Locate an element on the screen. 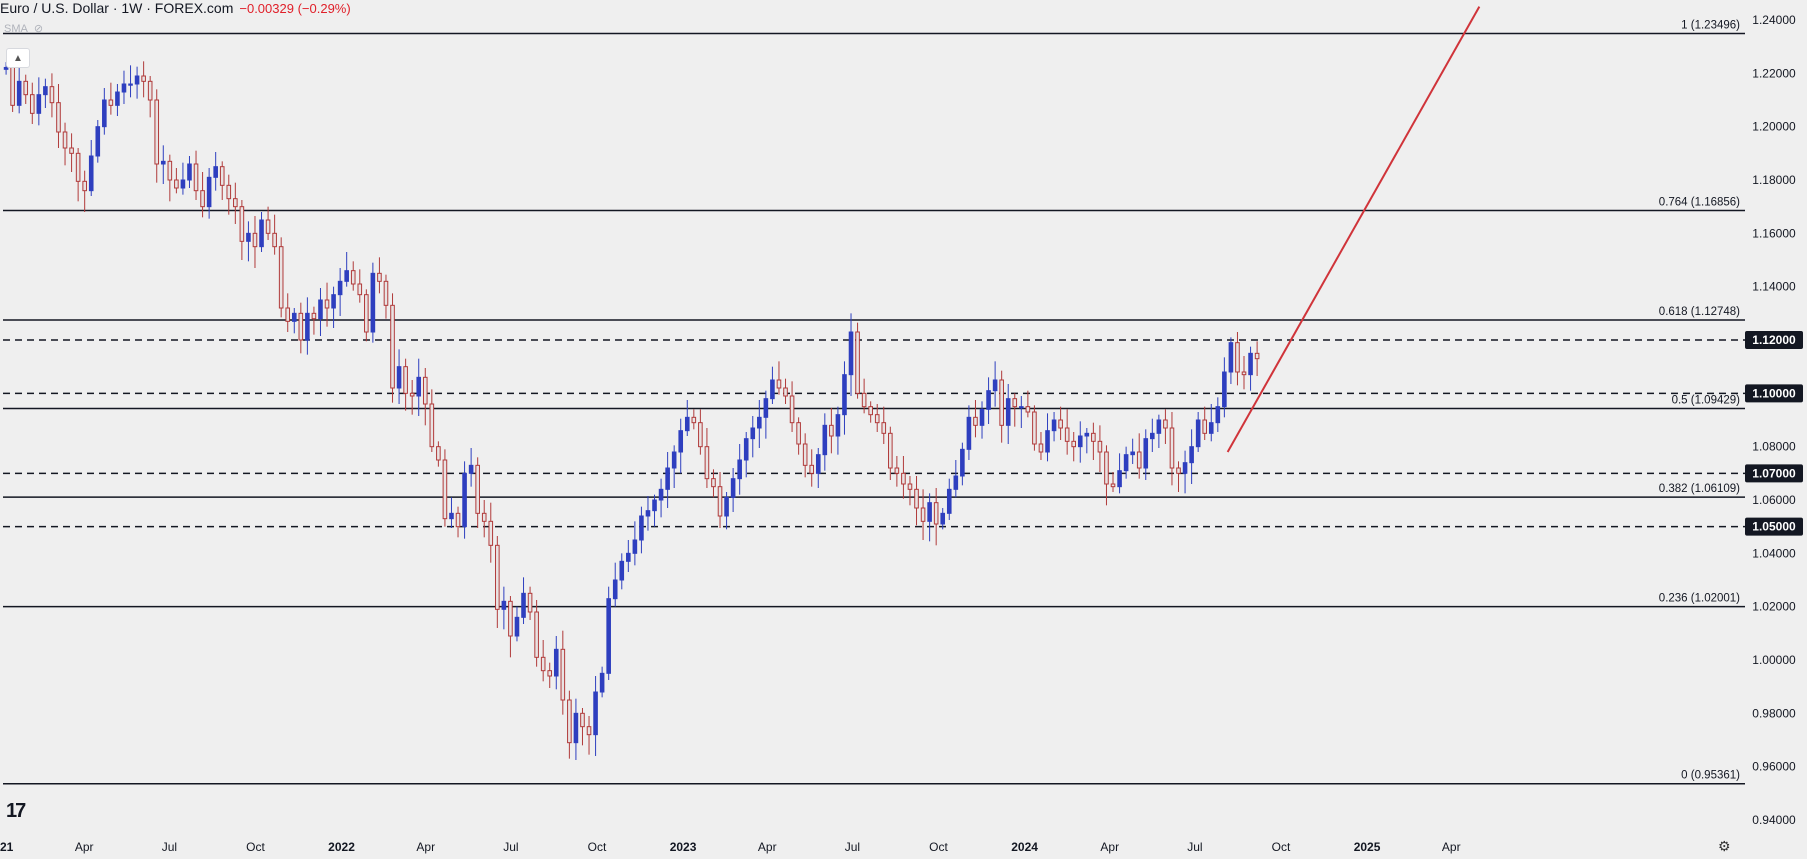  symbol-title: Euro / U.S. Dollar · 1W · FOREX.com is located at coordinates (117, 8).